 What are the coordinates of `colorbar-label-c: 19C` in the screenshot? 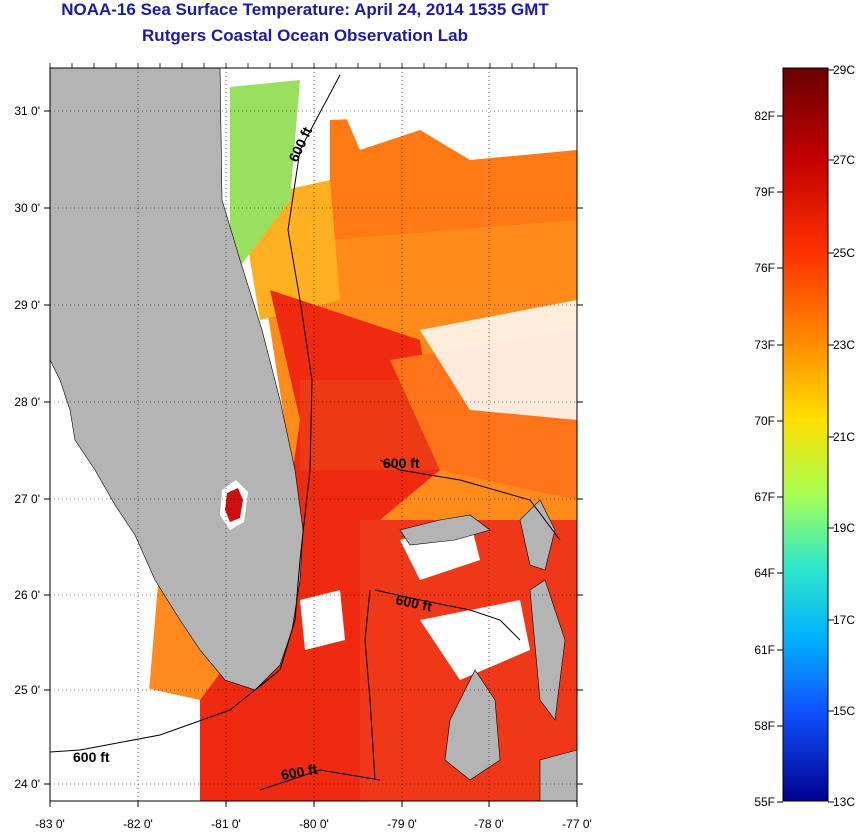 It's located at (844, 528).